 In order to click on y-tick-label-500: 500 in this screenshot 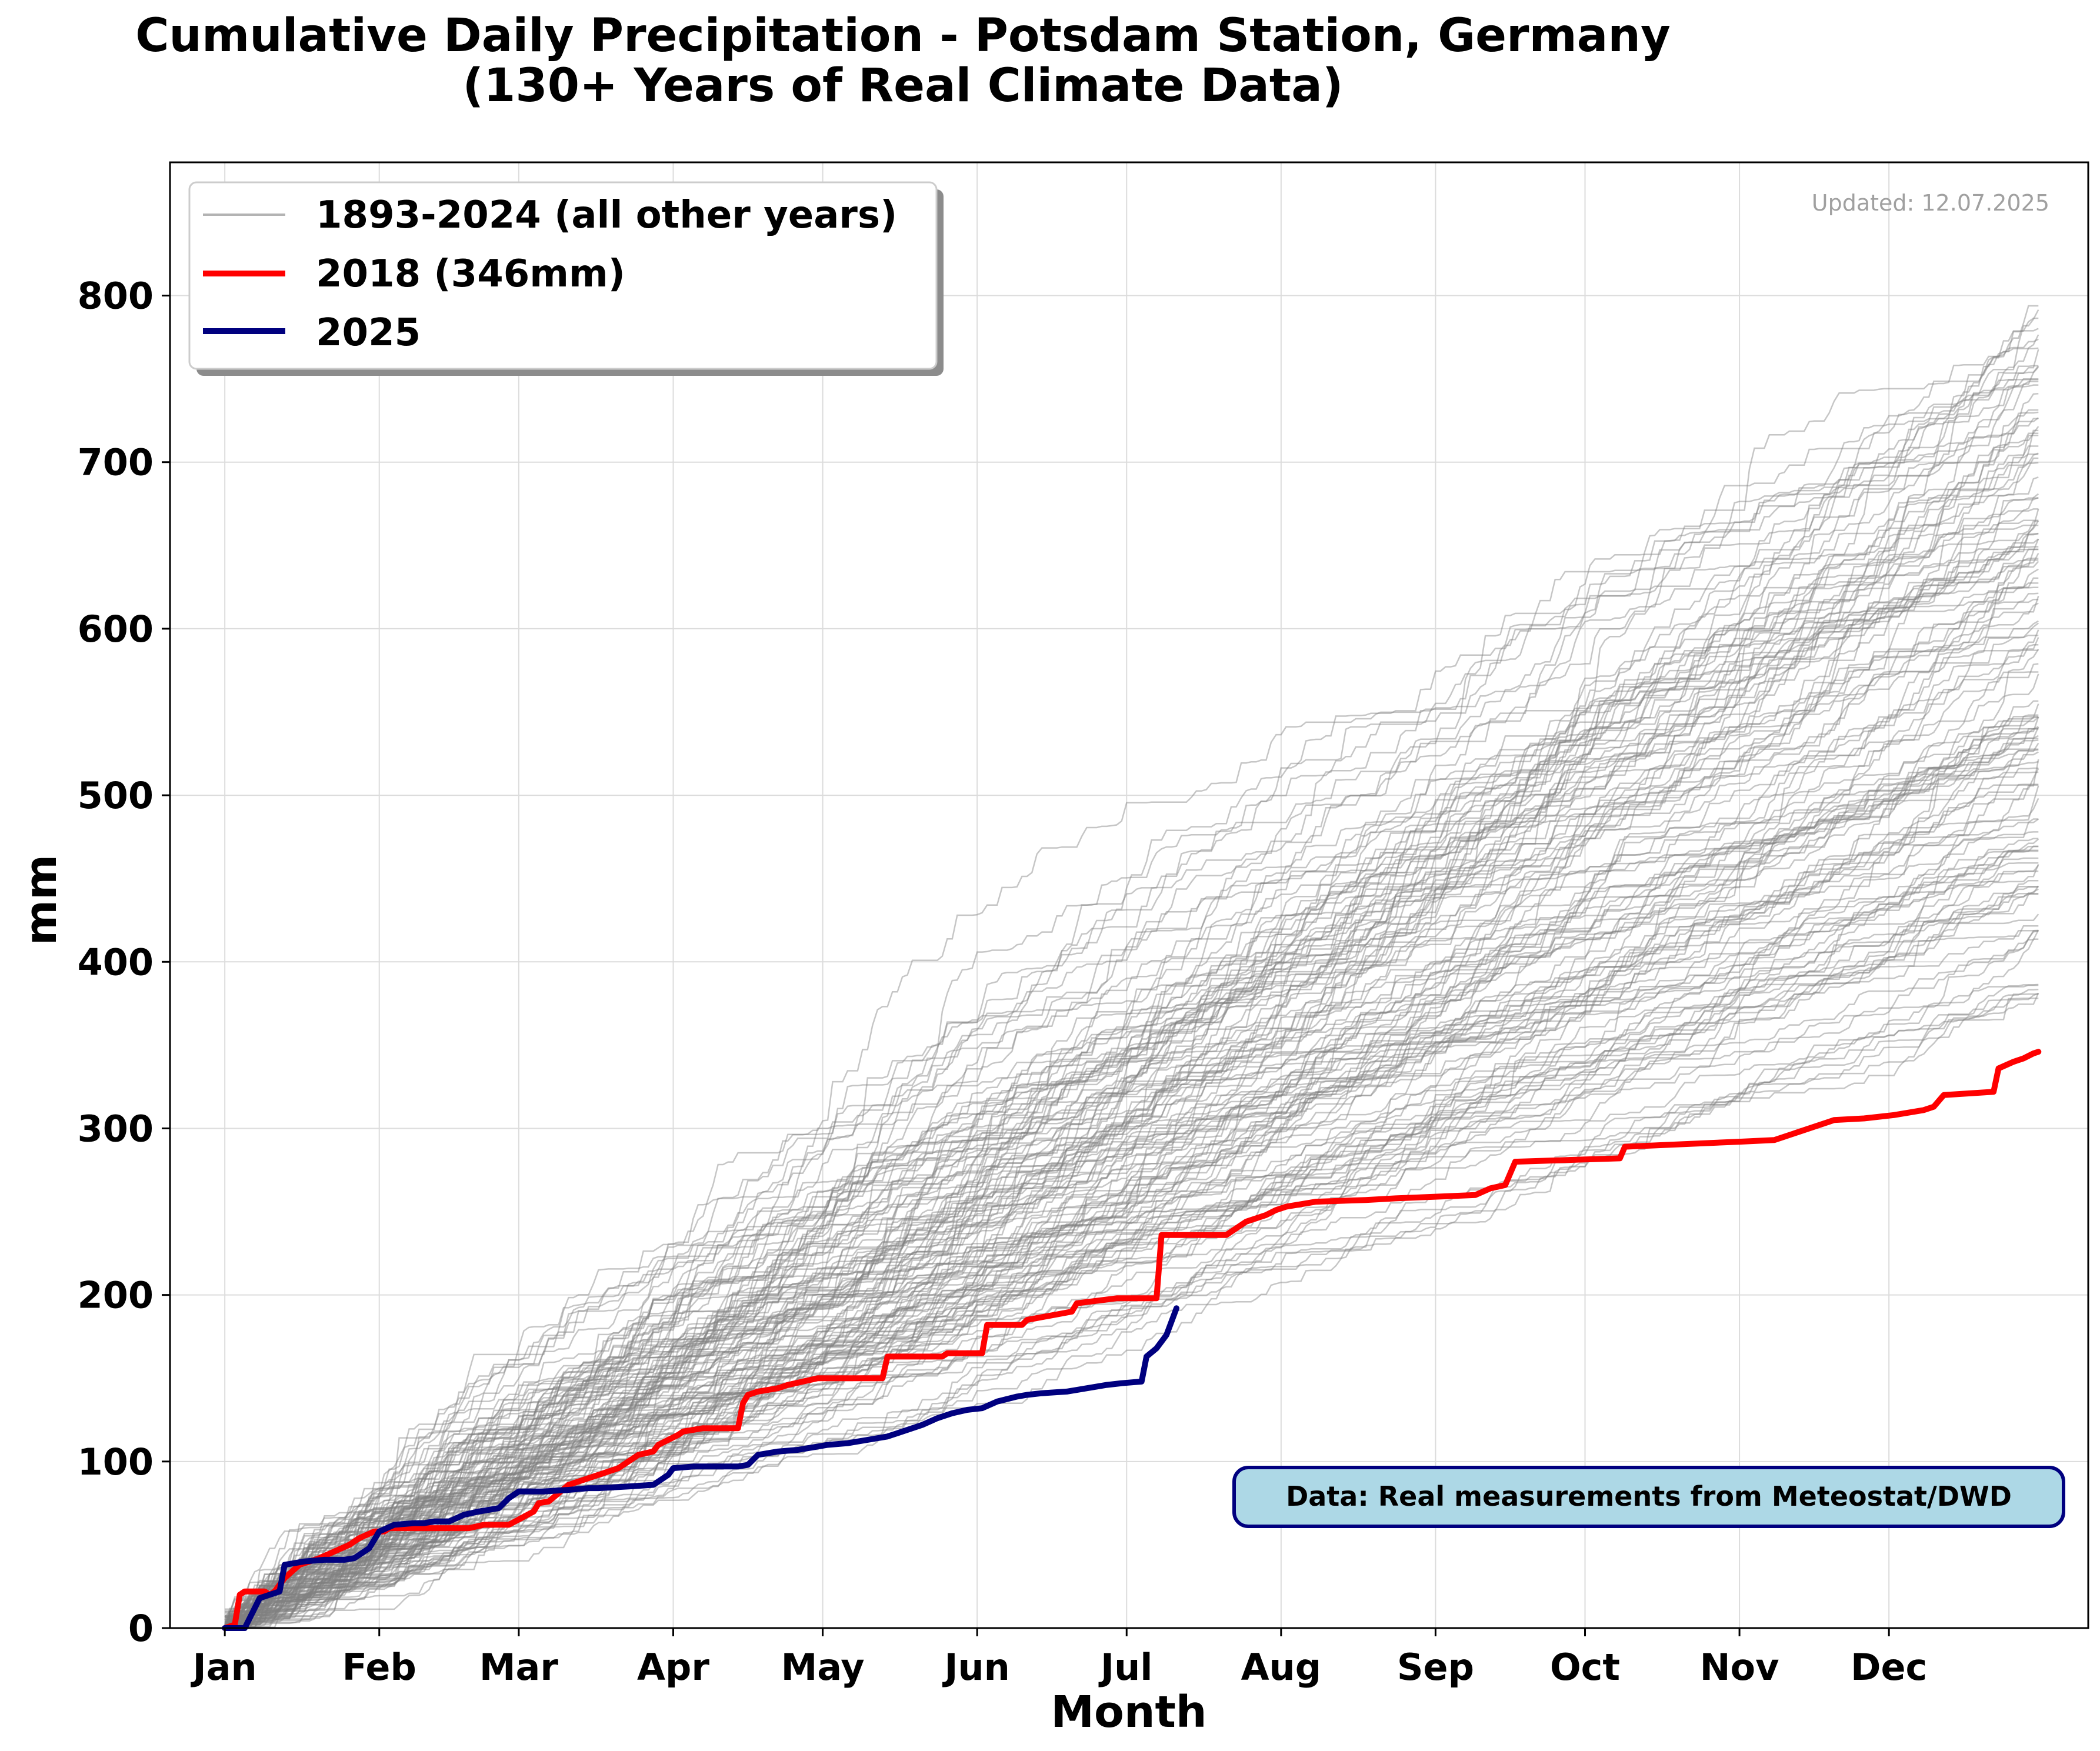, I will do `click(116, 795)`.